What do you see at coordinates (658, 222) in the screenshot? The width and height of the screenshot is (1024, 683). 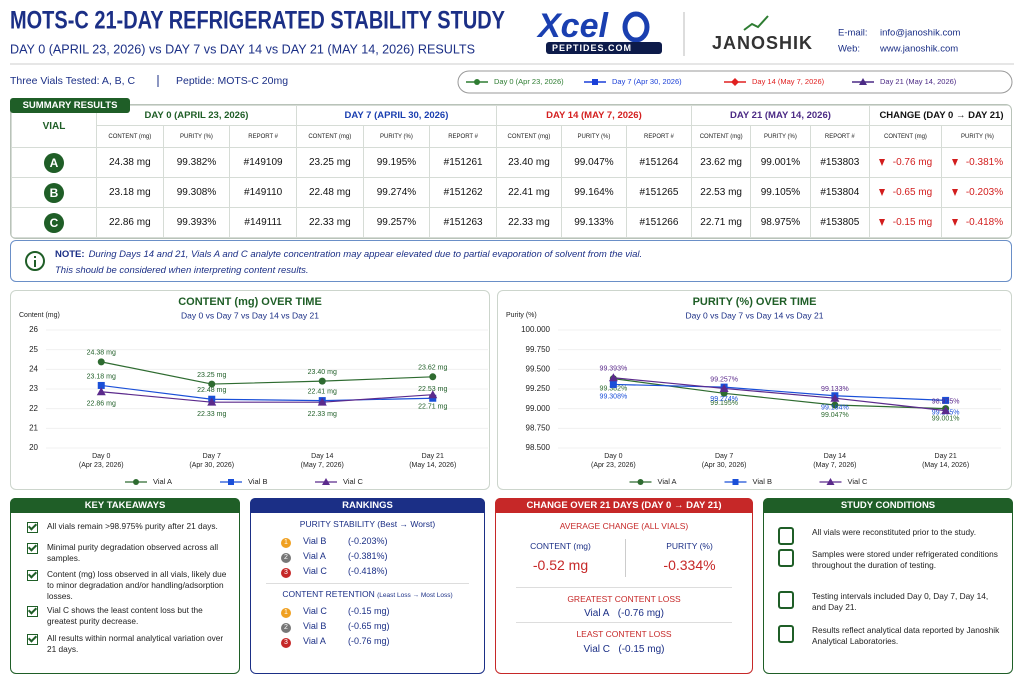 I see `cell: #151266` at bounding box center [658, 222].